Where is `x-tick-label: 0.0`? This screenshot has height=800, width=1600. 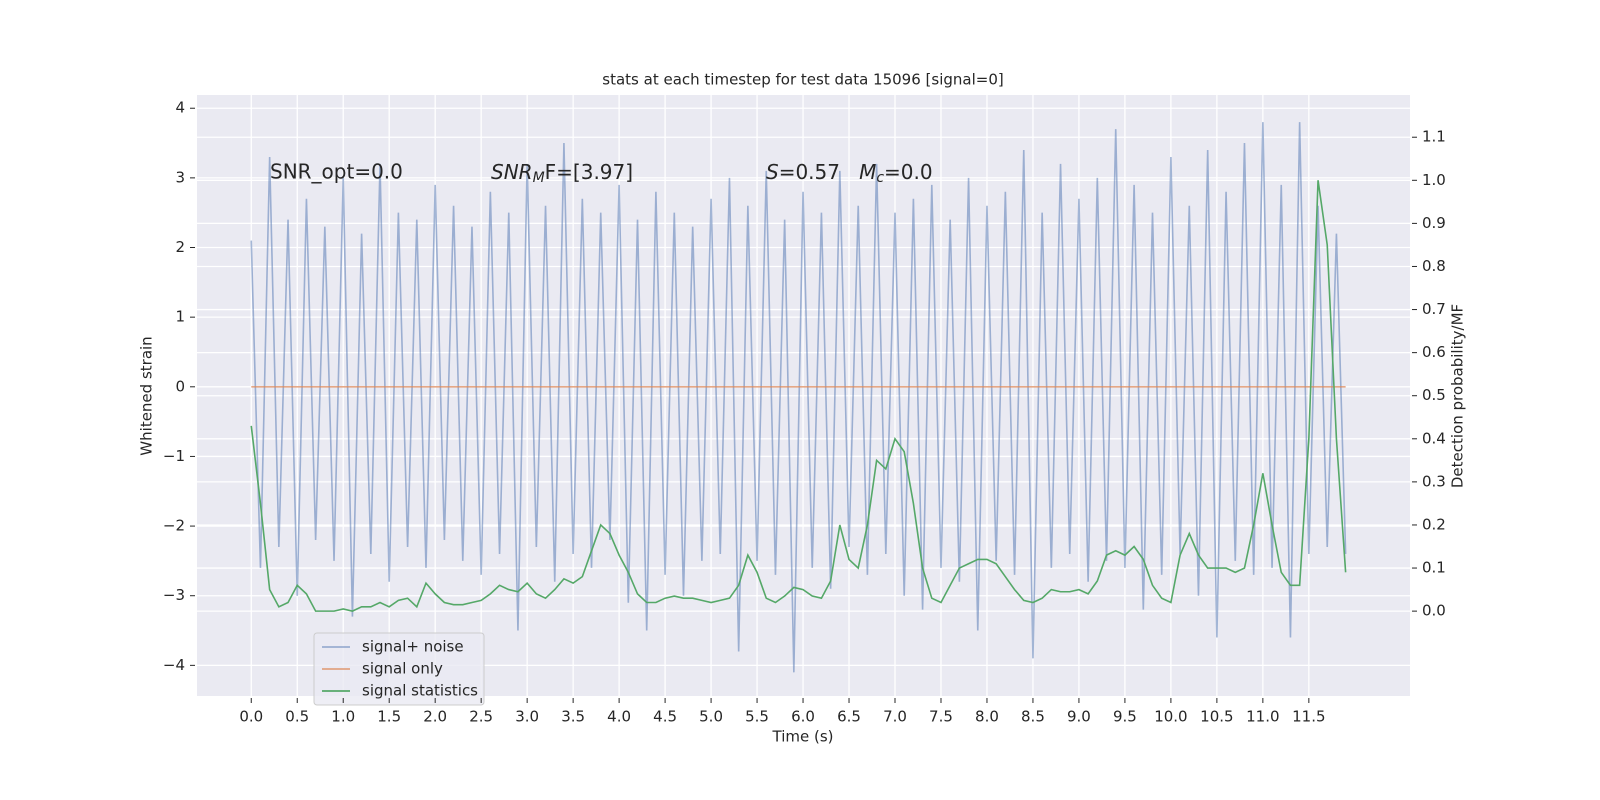
x-tick-label: 0.0 is located at coordinates (251, 717).